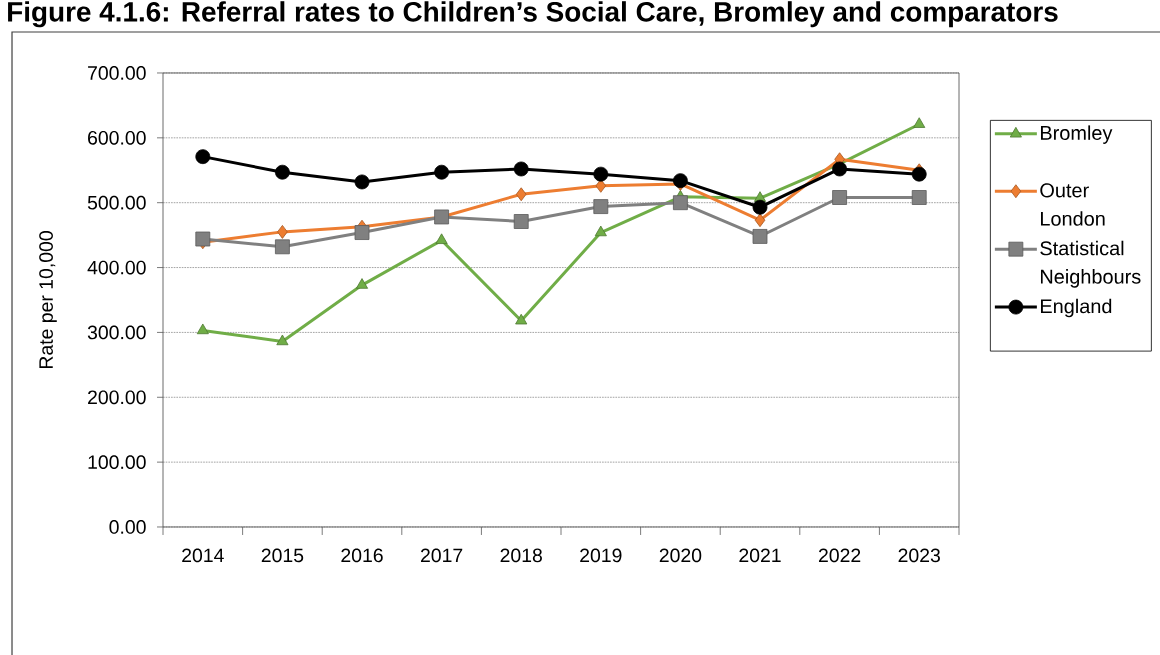 The height and width of the screenshot is (655, 1160). Describe the element at coordinates (760, 555) in the screenshot. I see `x-tick-label: 2021` at that location.